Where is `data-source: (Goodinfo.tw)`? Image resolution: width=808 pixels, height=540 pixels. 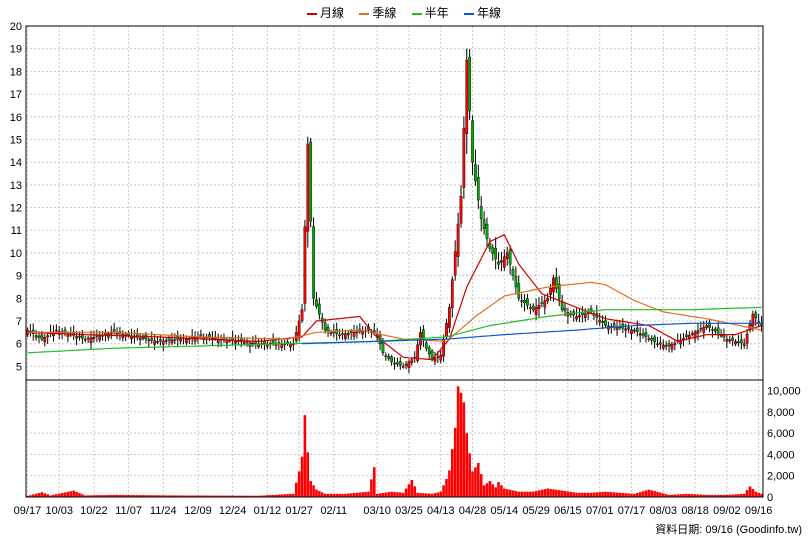
data-source: (Goodinfo.tw) is located at coordinates (768, 530).